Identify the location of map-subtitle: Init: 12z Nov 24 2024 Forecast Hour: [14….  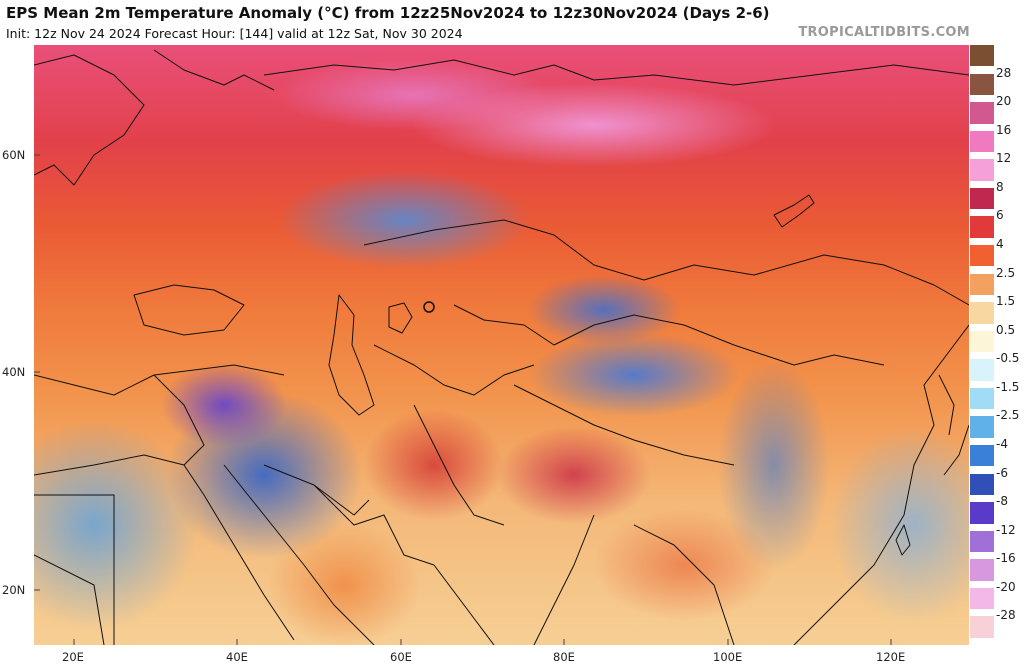
(234, 33).